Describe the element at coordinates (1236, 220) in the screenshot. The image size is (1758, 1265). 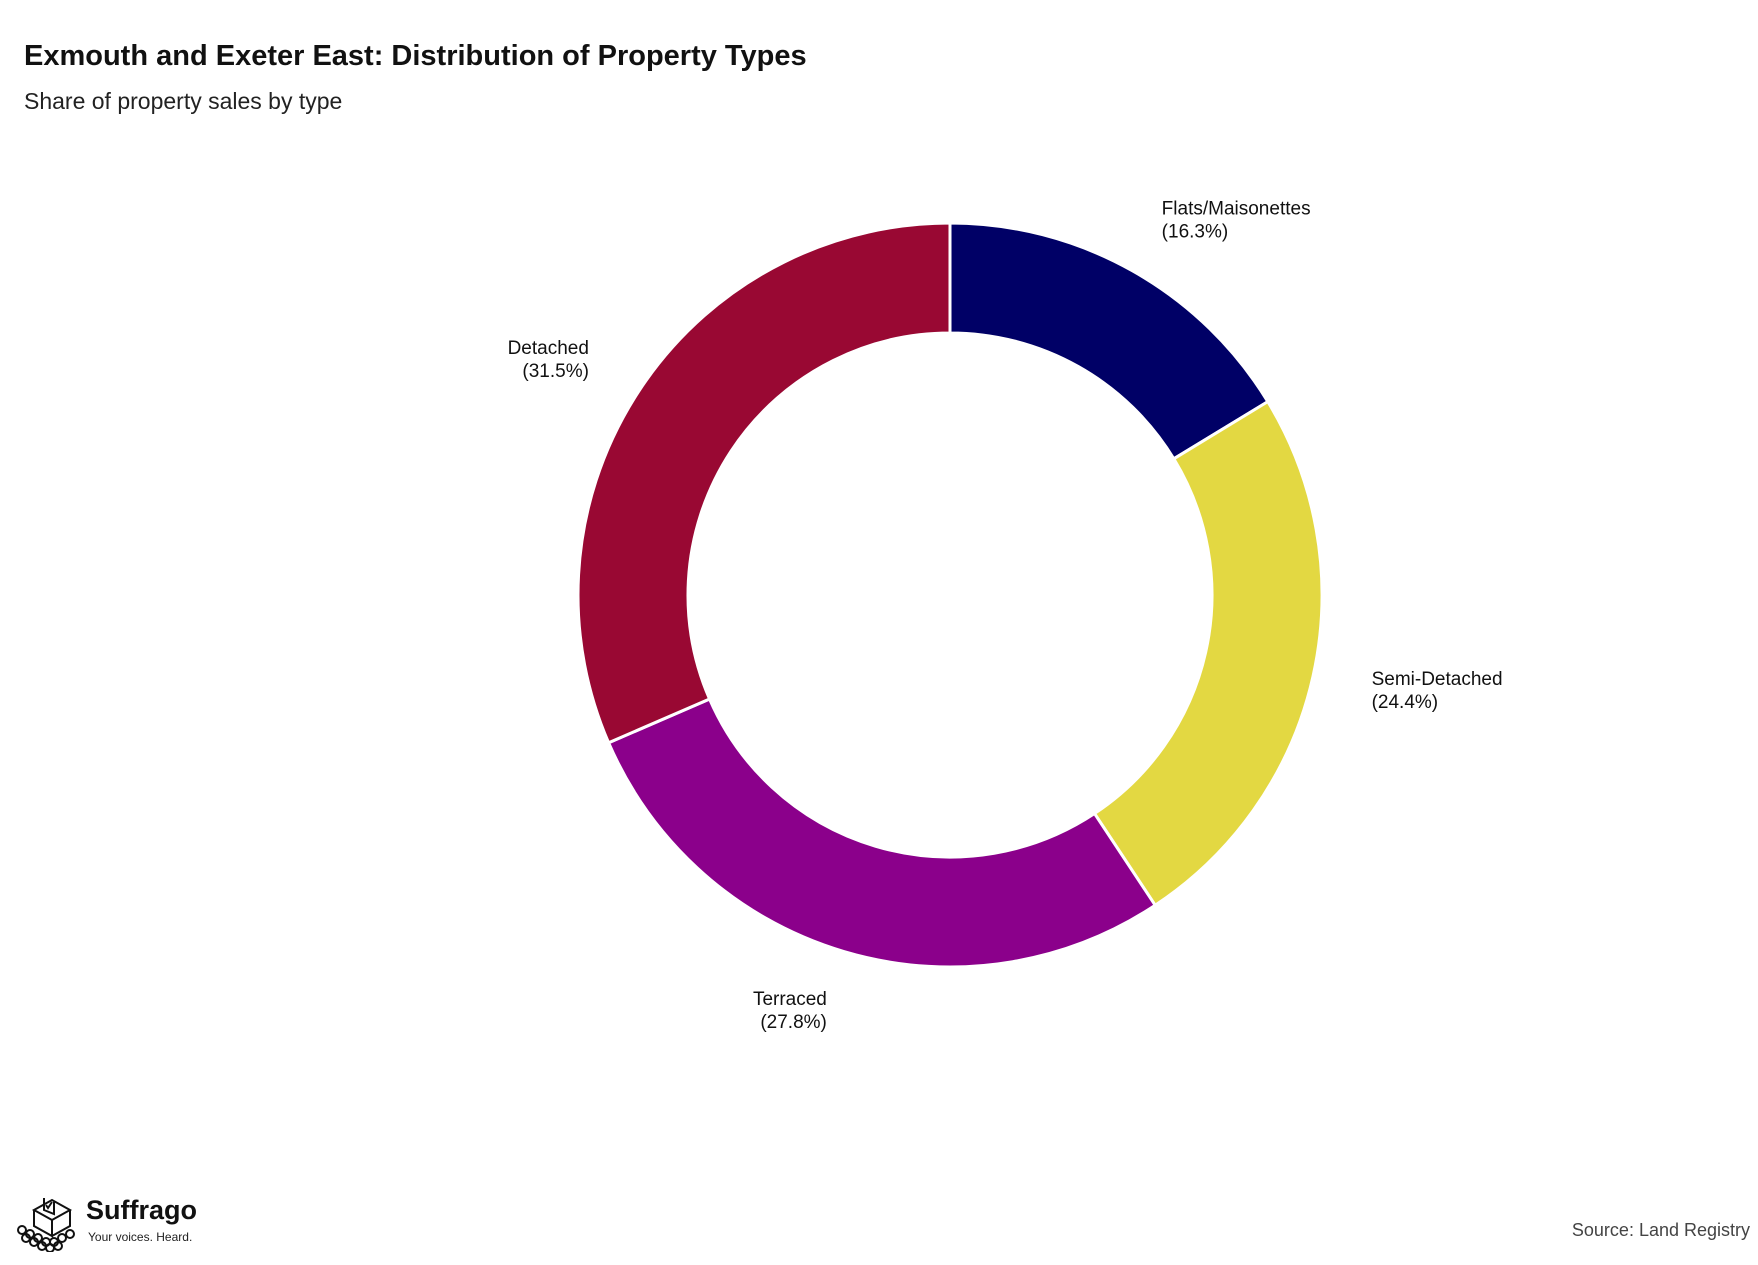
I see `slice-label-flats-maisonettes: Flats/Maisonettes (16.3%)` at that location.